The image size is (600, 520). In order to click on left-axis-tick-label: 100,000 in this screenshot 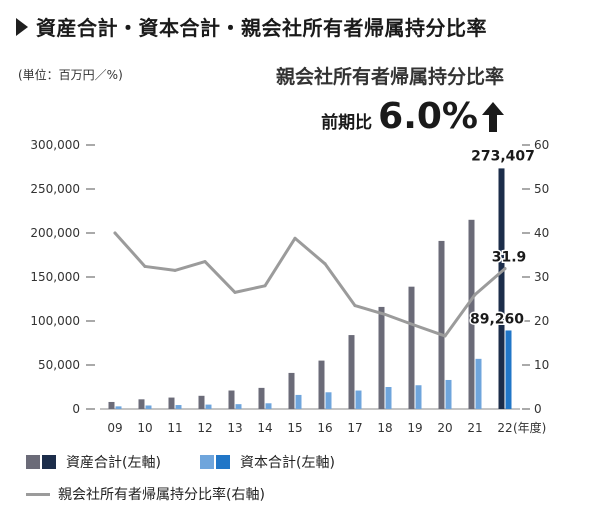, I will do `click(55, 321)`.